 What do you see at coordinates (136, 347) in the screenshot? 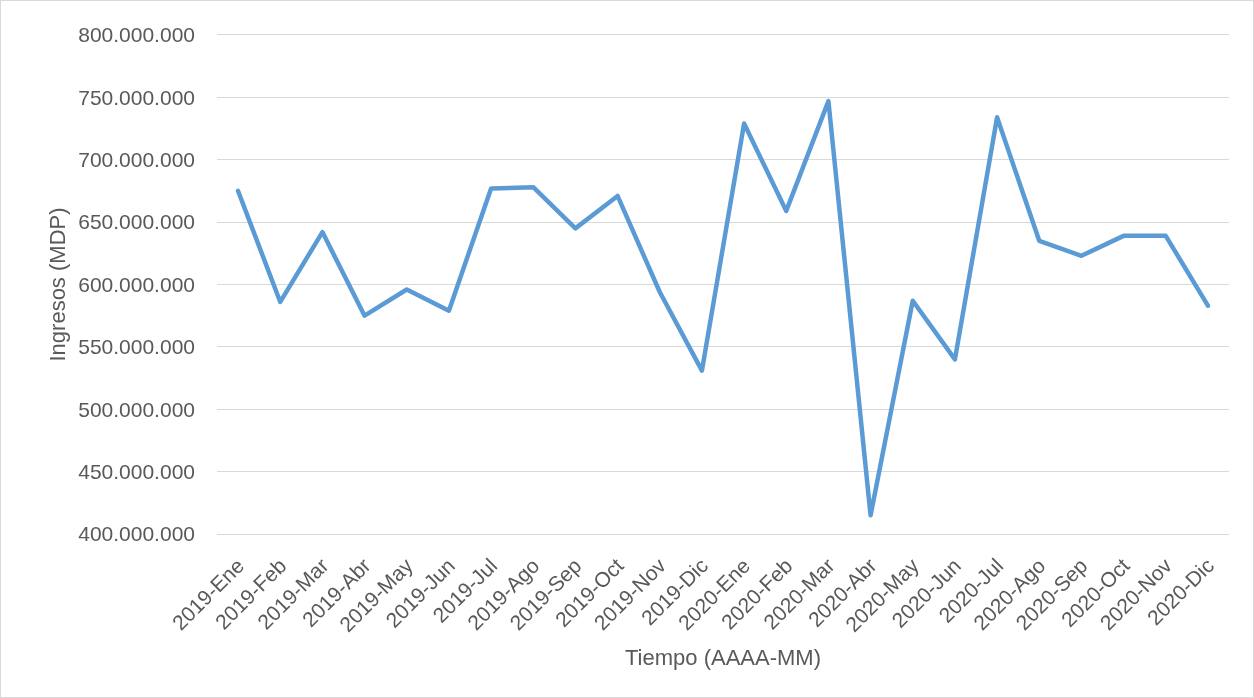
I see `y-tick-label: 550.000.000` at bounding box center [136, 347].